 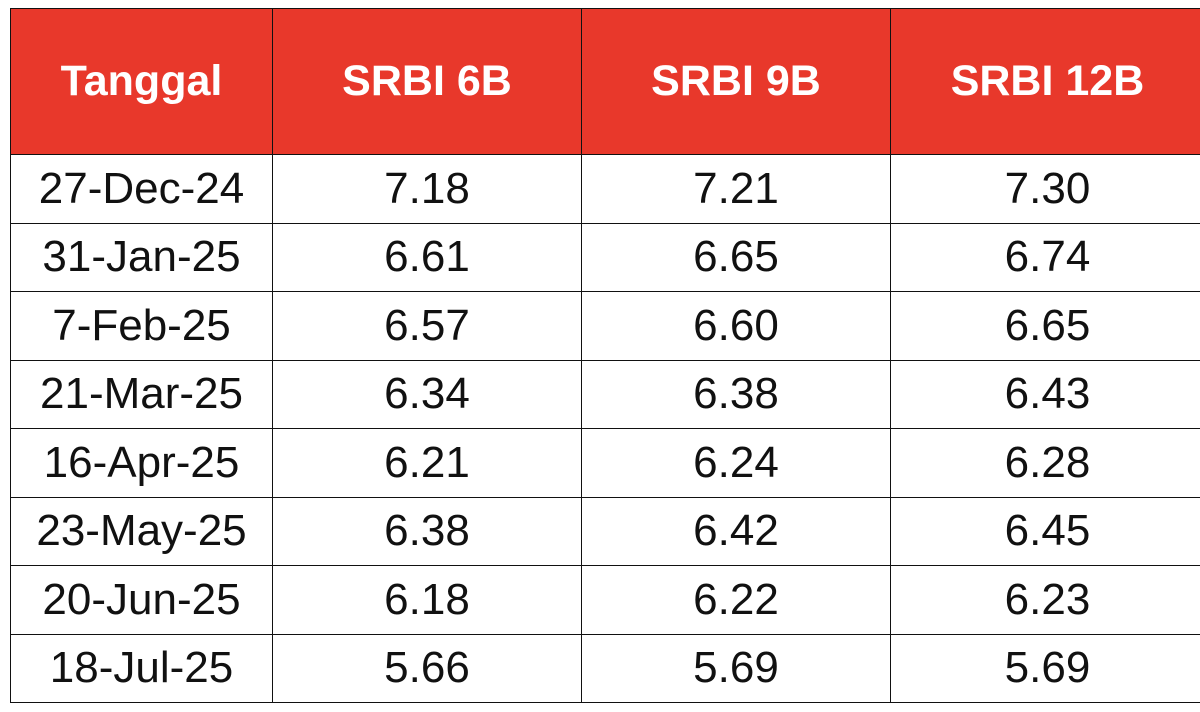 What do you see at coordinates (736, 394) in the screenshot?
I see `srbi-9b-cell: 6.38` at bounding box center [736, 394].